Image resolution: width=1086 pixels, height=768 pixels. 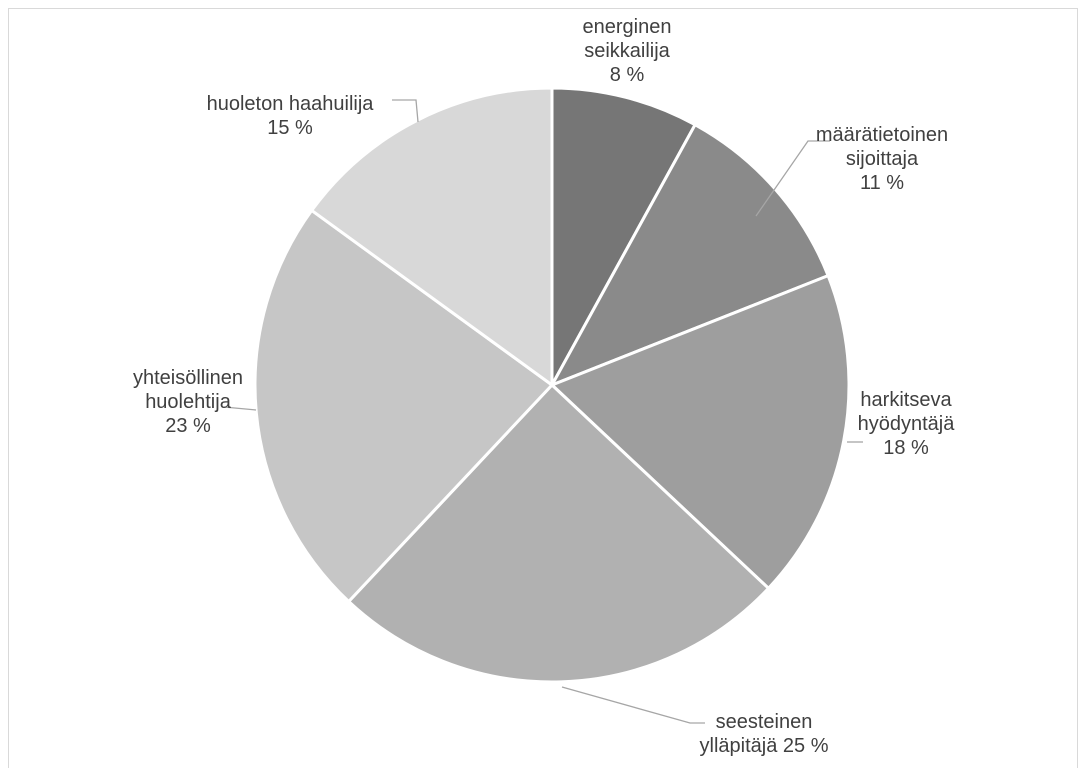 What do you see at coordinates (431, 237) in the screenshot?
I see `pie-slice-huoleton-haahuilija` at bounding box center [431, 237].